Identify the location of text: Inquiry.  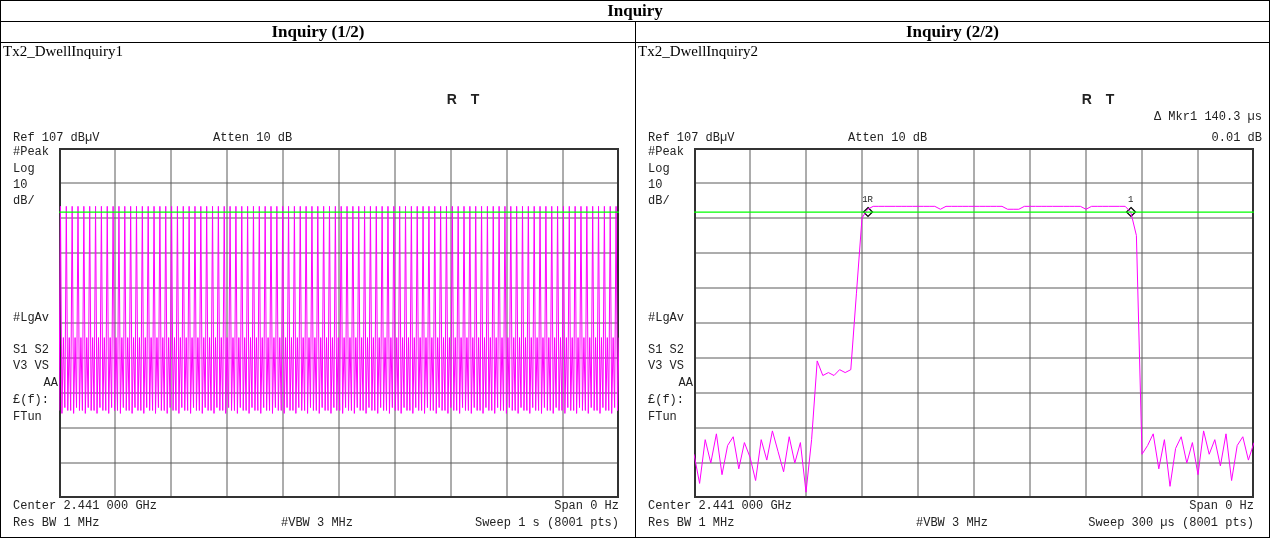
(635, 10).